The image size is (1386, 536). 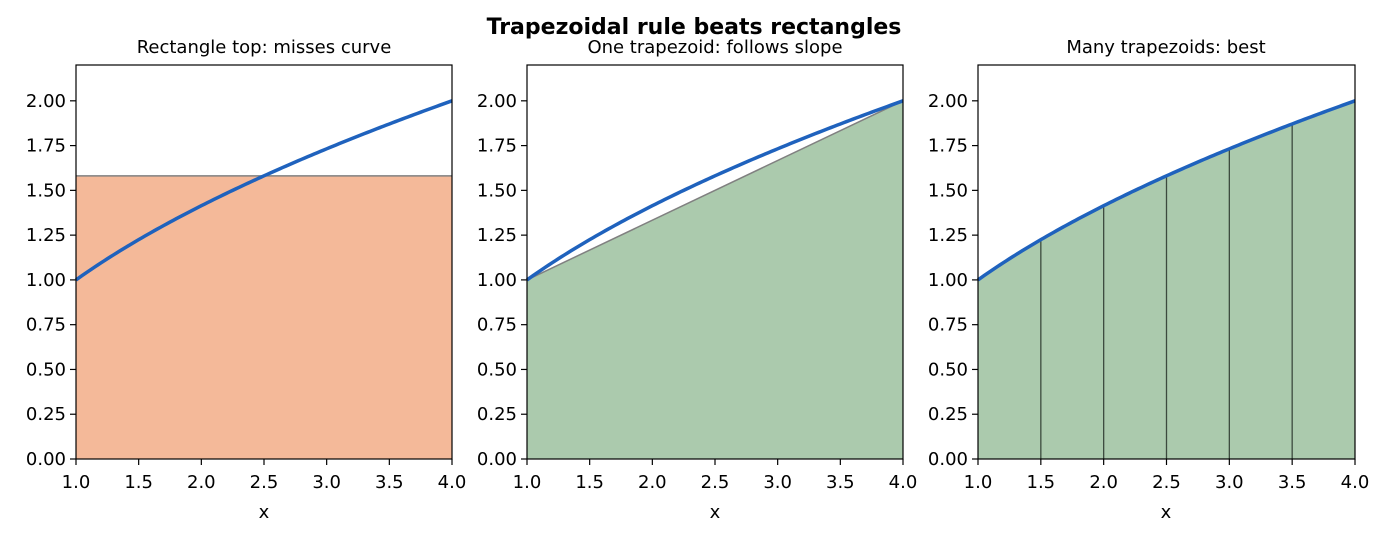 I want to click on panel-title: Many trapezoids: best, so click(x=1165, y=47).